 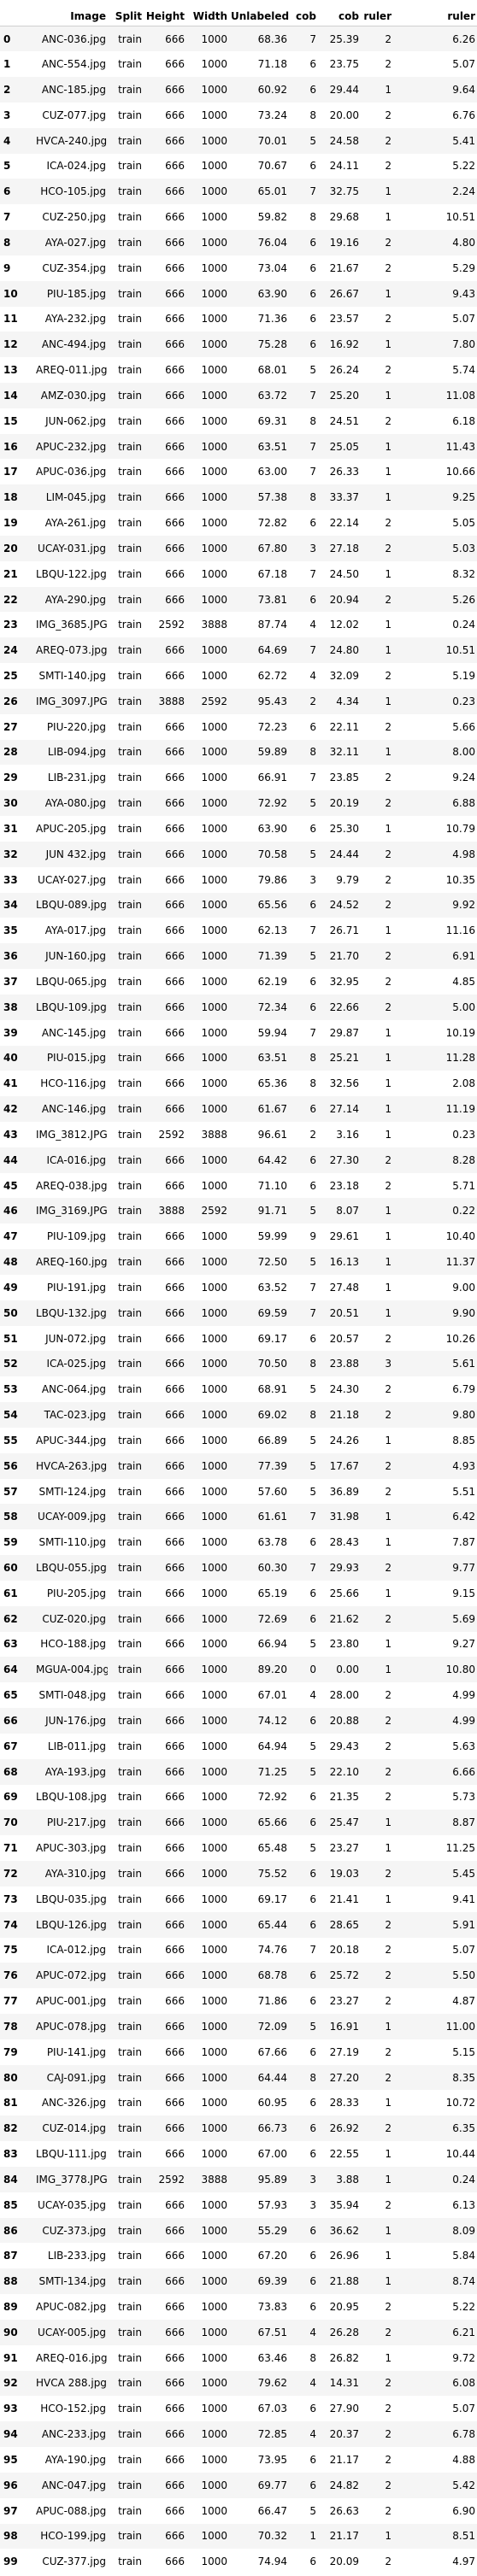 I want to click on ruler-percent-cell: 5.05, so click(x=463, y=523).